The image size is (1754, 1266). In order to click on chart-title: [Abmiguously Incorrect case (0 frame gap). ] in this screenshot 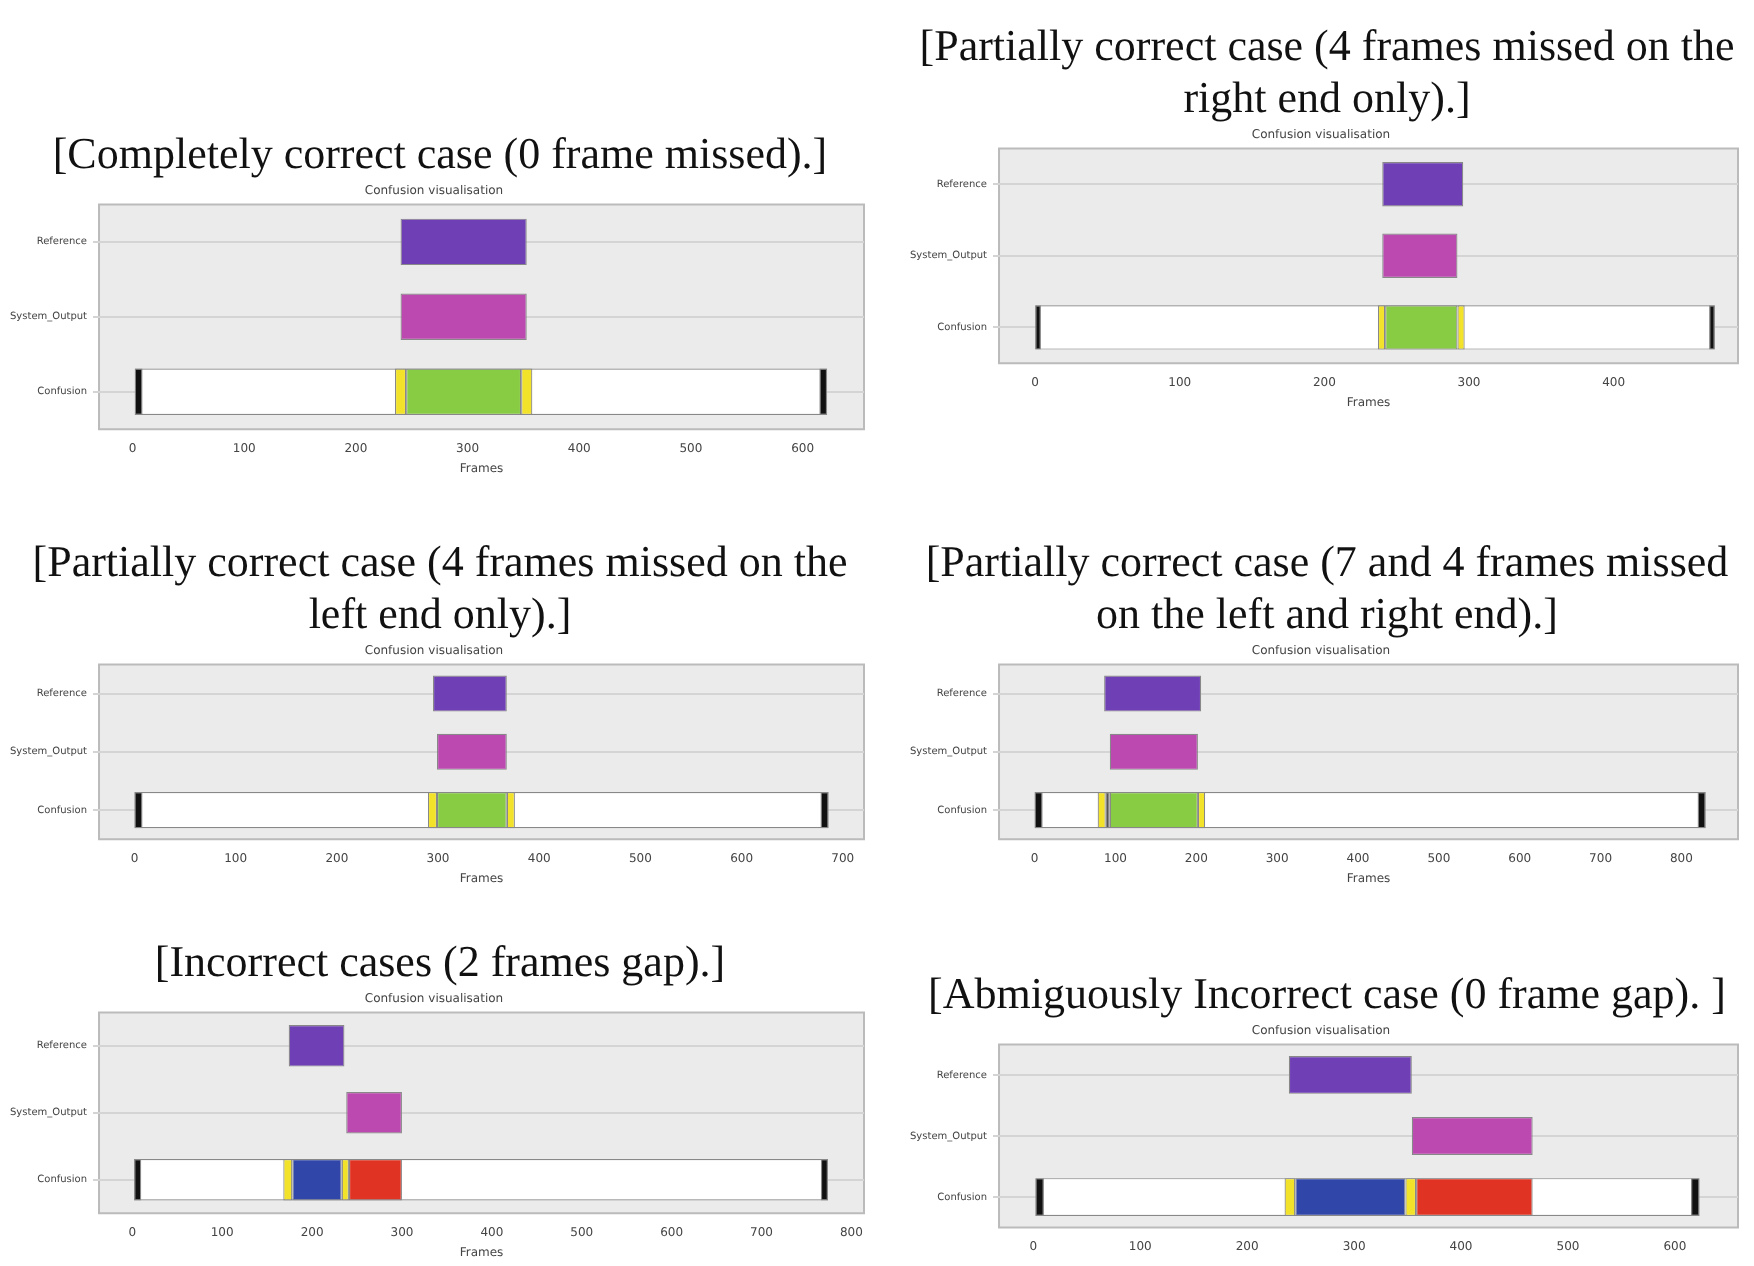, I will do `click(1327, 993)`.